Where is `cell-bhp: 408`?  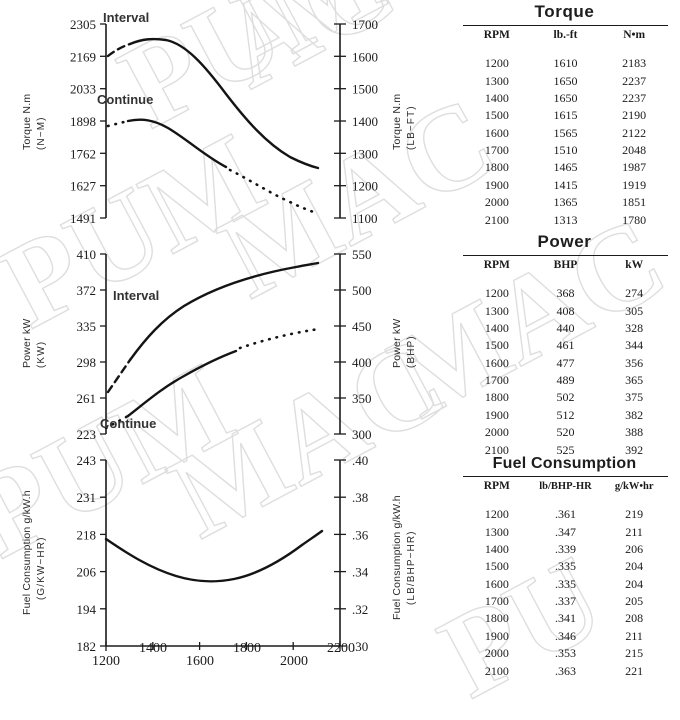 cell-bhp: 408 is located at coordinates (565, 310).